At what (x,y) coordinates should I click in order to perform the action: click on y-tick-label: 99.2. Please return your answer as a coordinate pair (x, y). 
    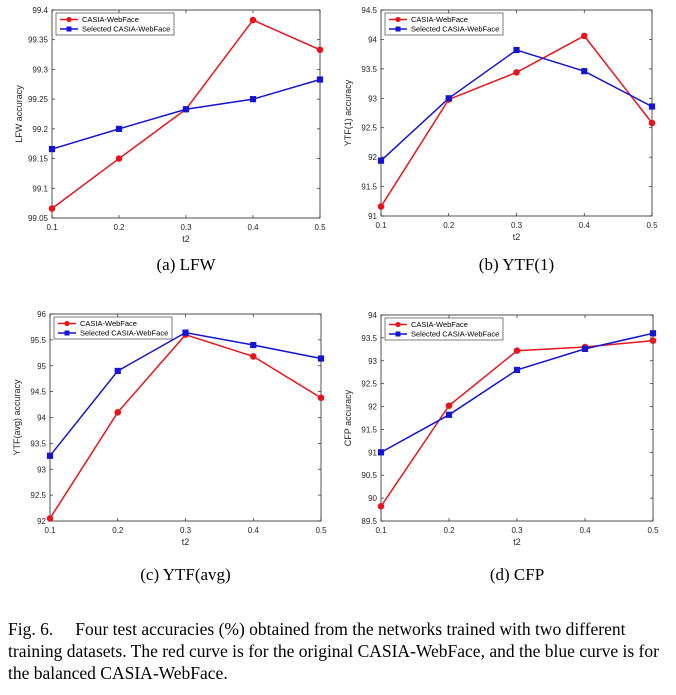
    Looking at the image, I should click on (40, 129).